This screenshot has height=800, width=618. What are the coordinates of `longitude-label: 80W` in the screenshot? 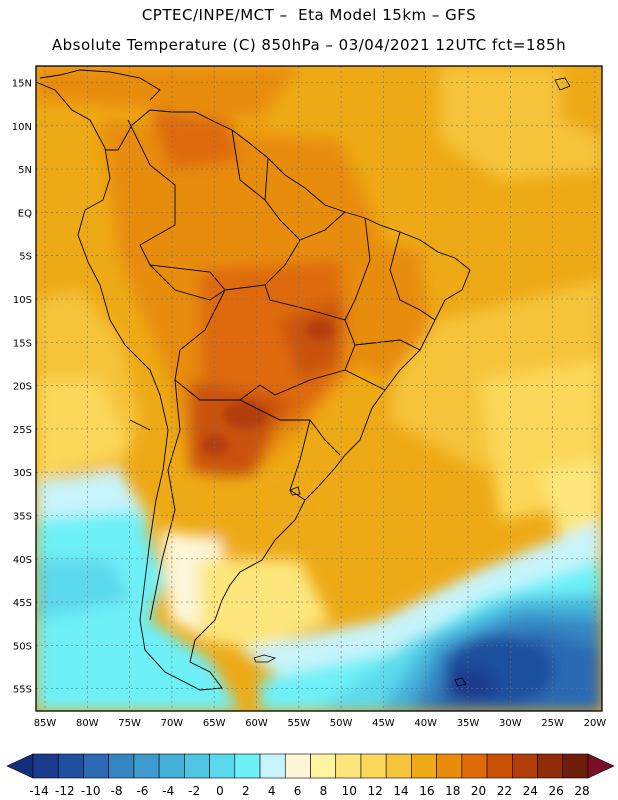 It's located at (87, 723).